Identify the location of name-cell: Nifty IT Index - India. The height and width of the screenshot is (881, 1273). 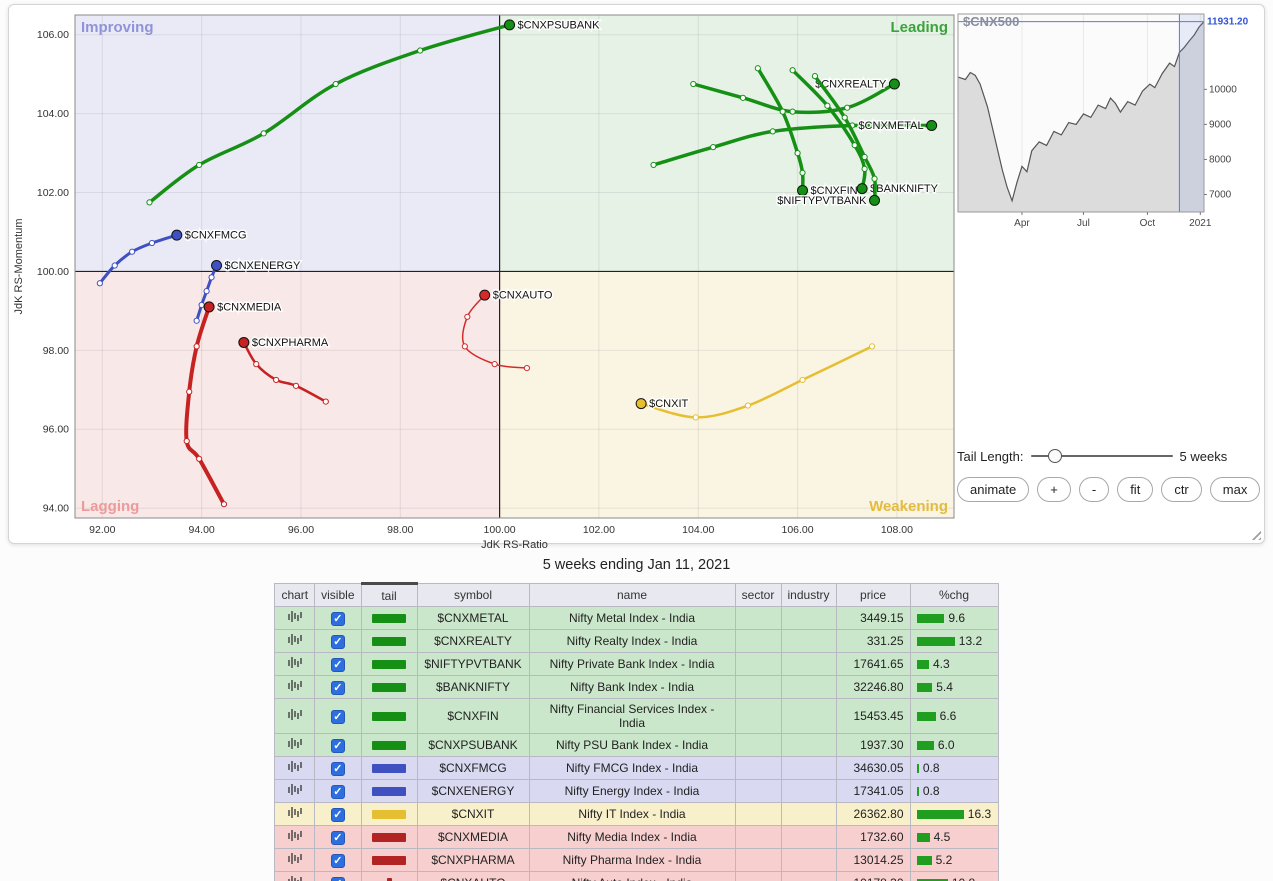
(632, 814).